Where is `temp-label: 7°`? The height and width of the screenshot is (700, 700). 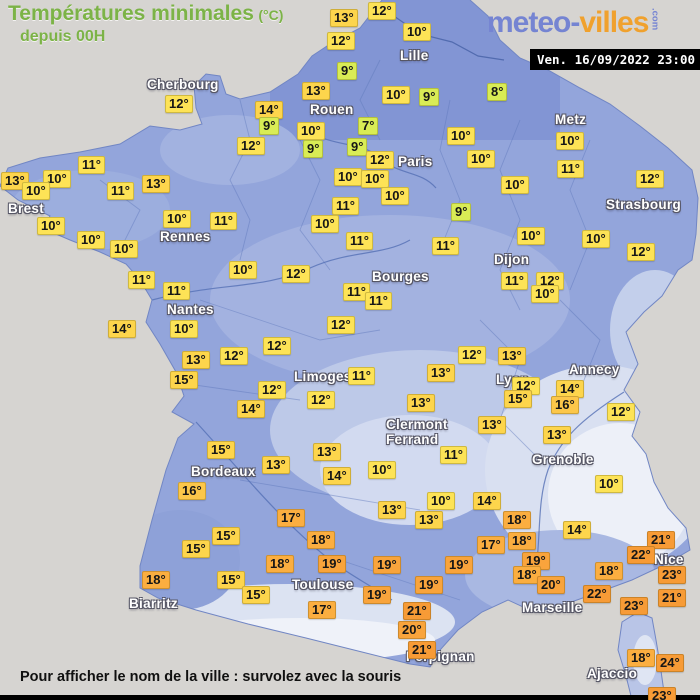
temp-label: 7° is located at coordinates (368, 126).